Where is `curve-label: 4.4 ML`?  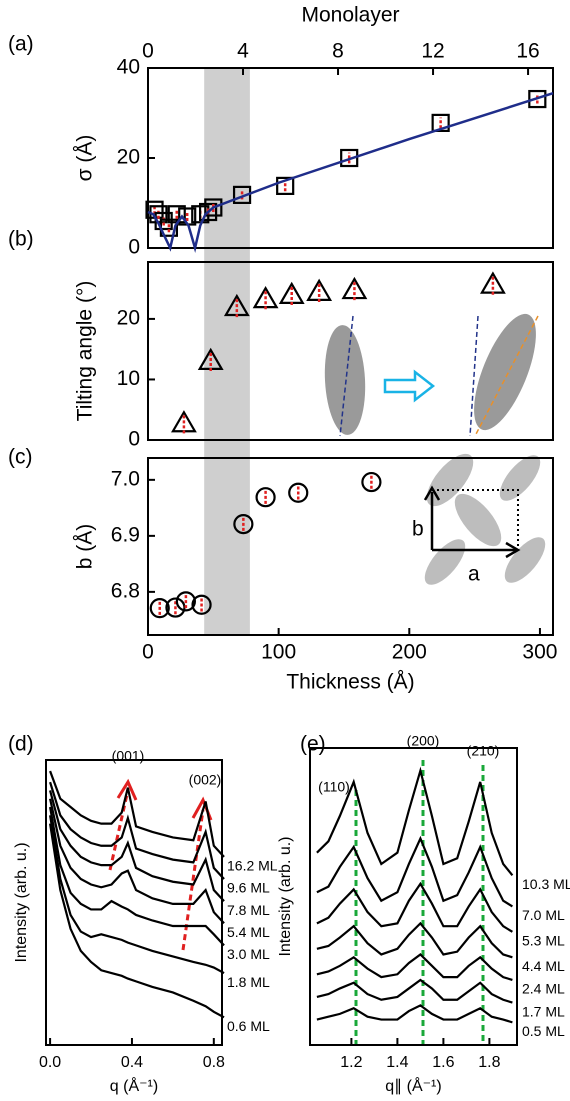
curve-label: 4.4 ML is located at coordinates (543, 966).